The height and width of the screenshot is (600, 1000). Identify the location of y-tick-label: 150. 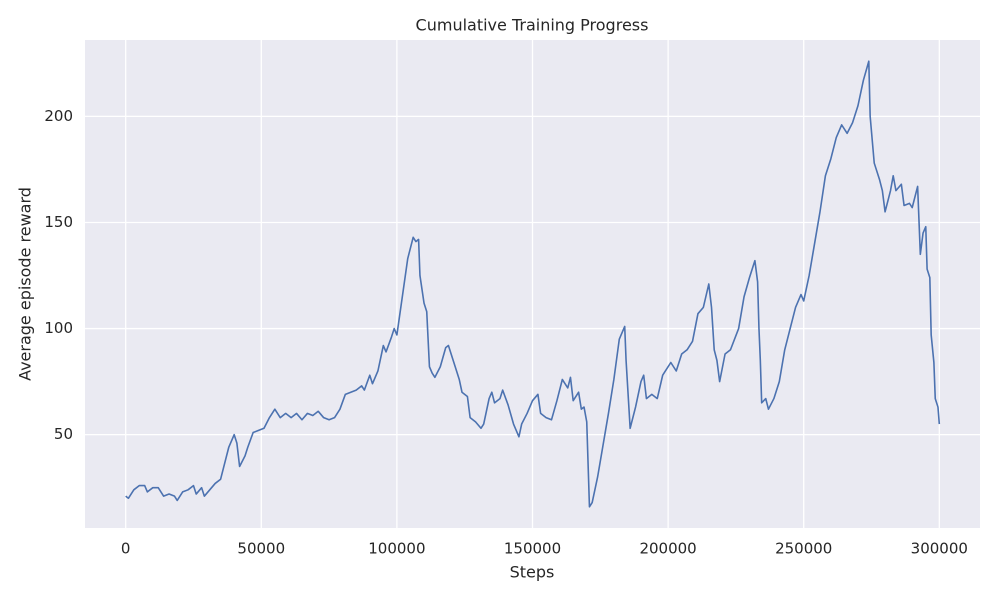
(58, 222).